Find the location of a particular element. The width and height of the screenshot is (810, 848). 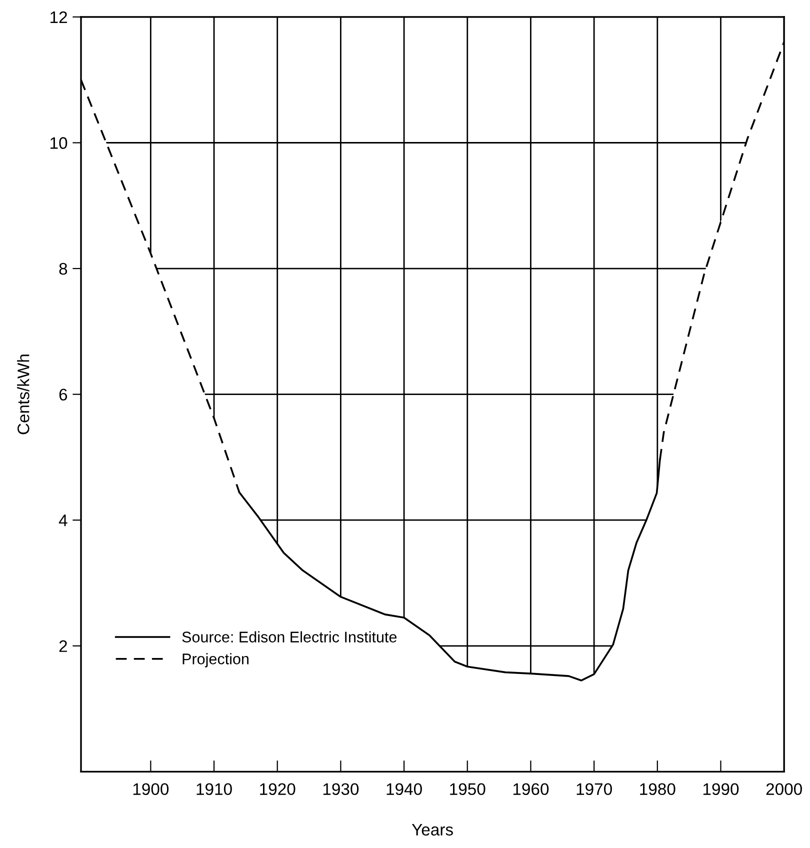

x-tick-label: 1960 is located at coordinates (531, 789).